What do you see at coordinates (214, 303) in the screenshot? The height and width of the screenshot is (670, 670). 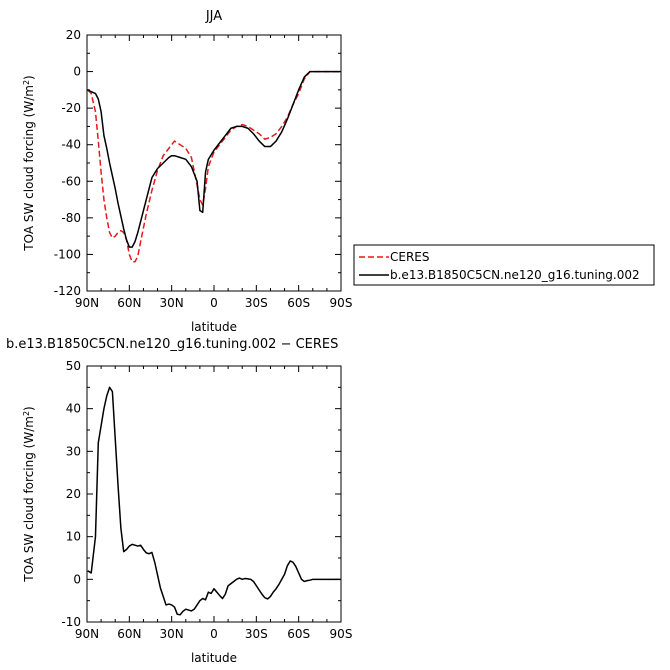 I see `top-panel-x-tick-label: 0` at bounding box center [214, 303].